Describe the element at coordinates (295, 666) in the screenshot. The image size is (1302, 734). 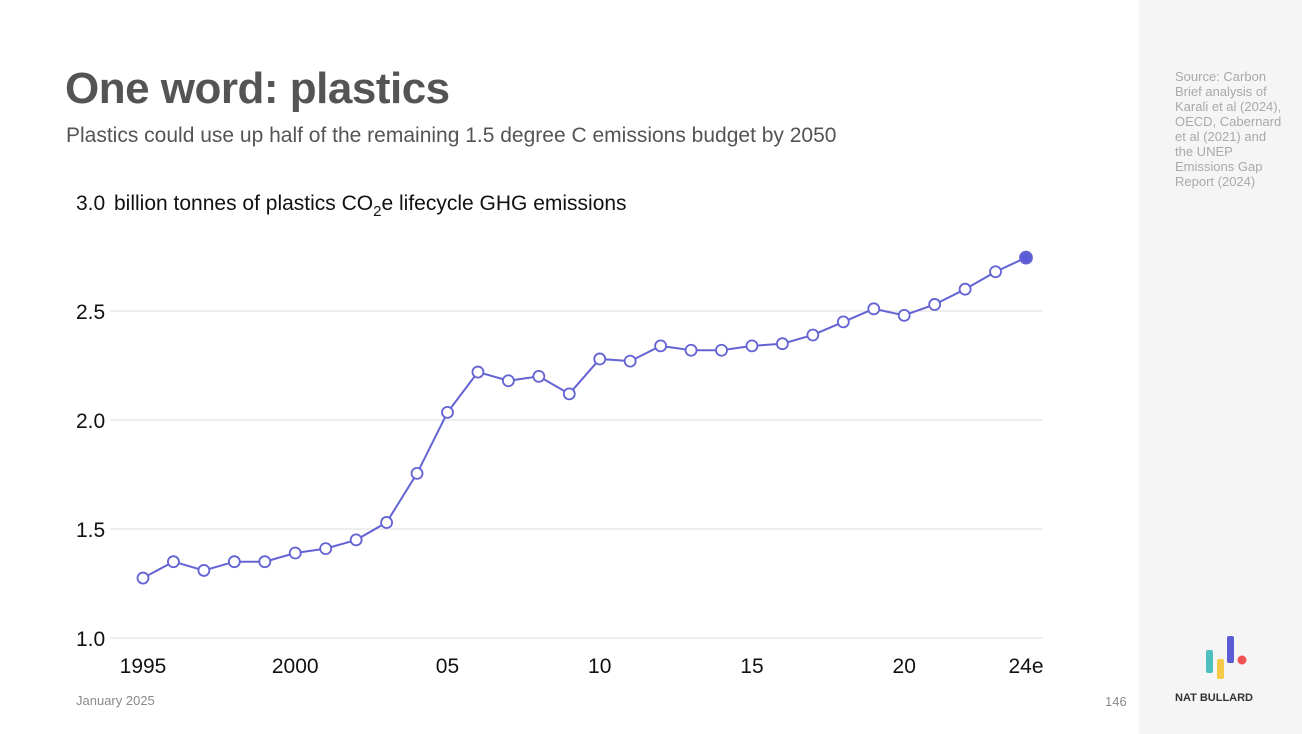
I see `x-tick-label: 2000` at that location.